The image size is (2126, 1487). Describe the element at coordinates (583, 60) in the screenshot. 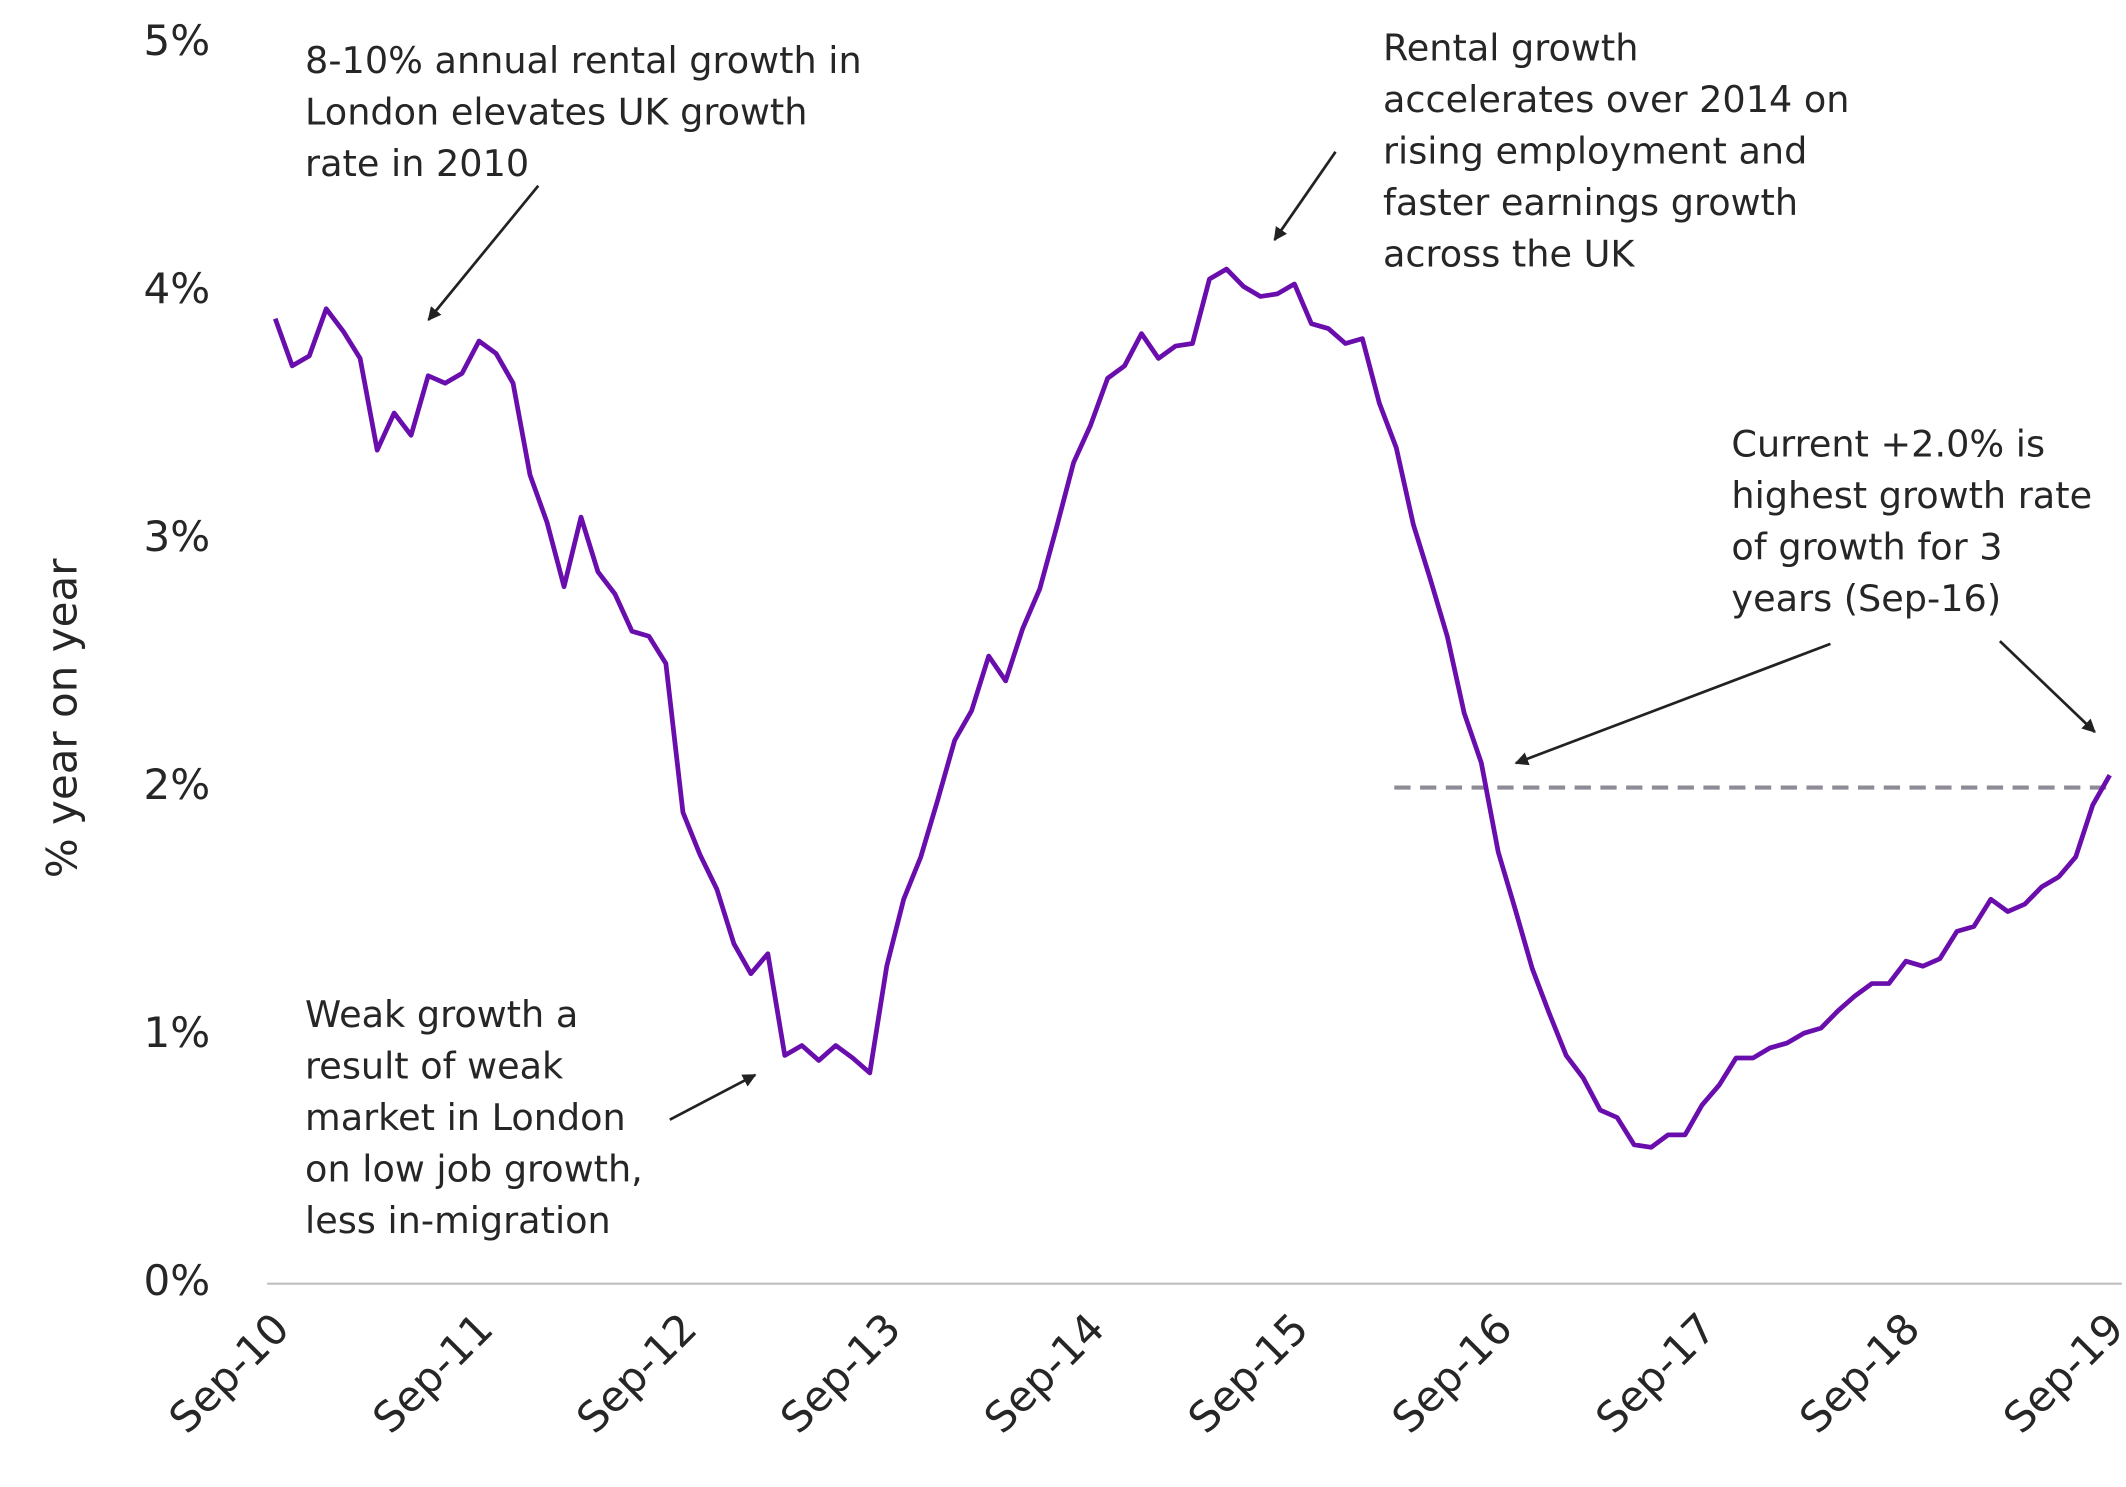

I see `annotation: 8-10% annual rental growth in` at that location.